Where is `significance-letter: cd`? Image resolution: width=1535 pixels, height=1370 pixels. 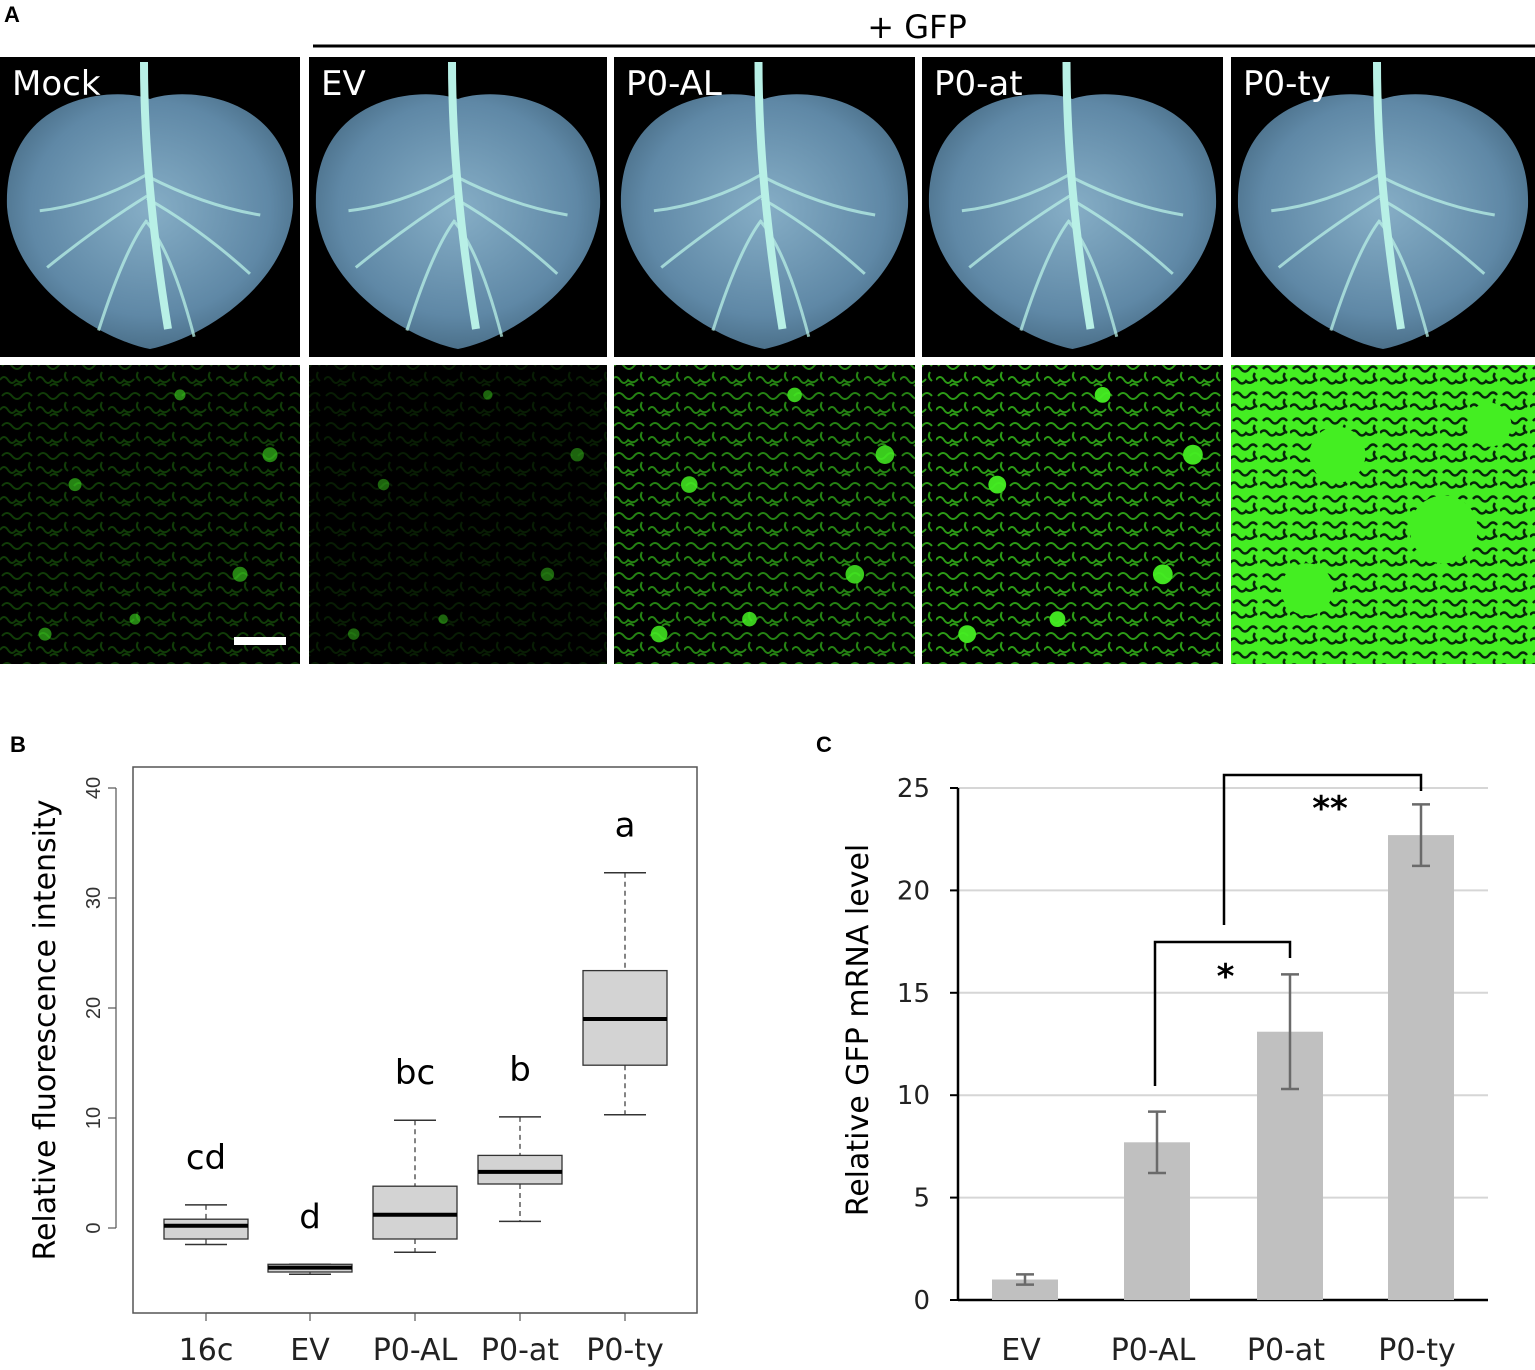
significance-letter: cd is located at coordinates (206, 1158).